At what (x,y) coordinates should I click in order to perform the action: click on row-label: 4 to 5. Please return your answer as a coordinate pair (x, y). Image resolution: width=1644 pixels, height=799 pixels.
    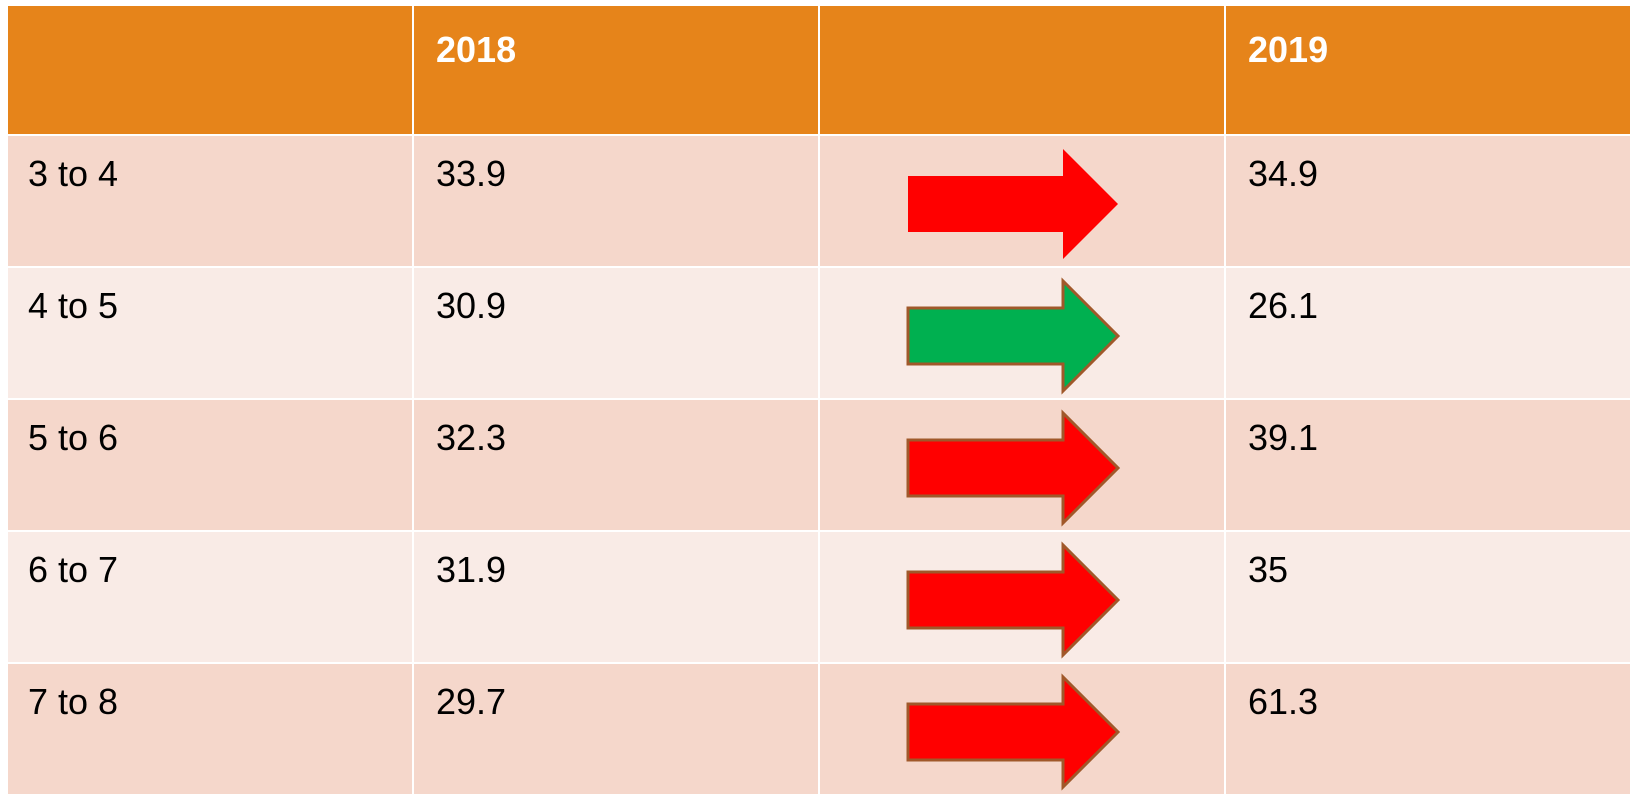
    Looking at the image, I should click on (73, 305).